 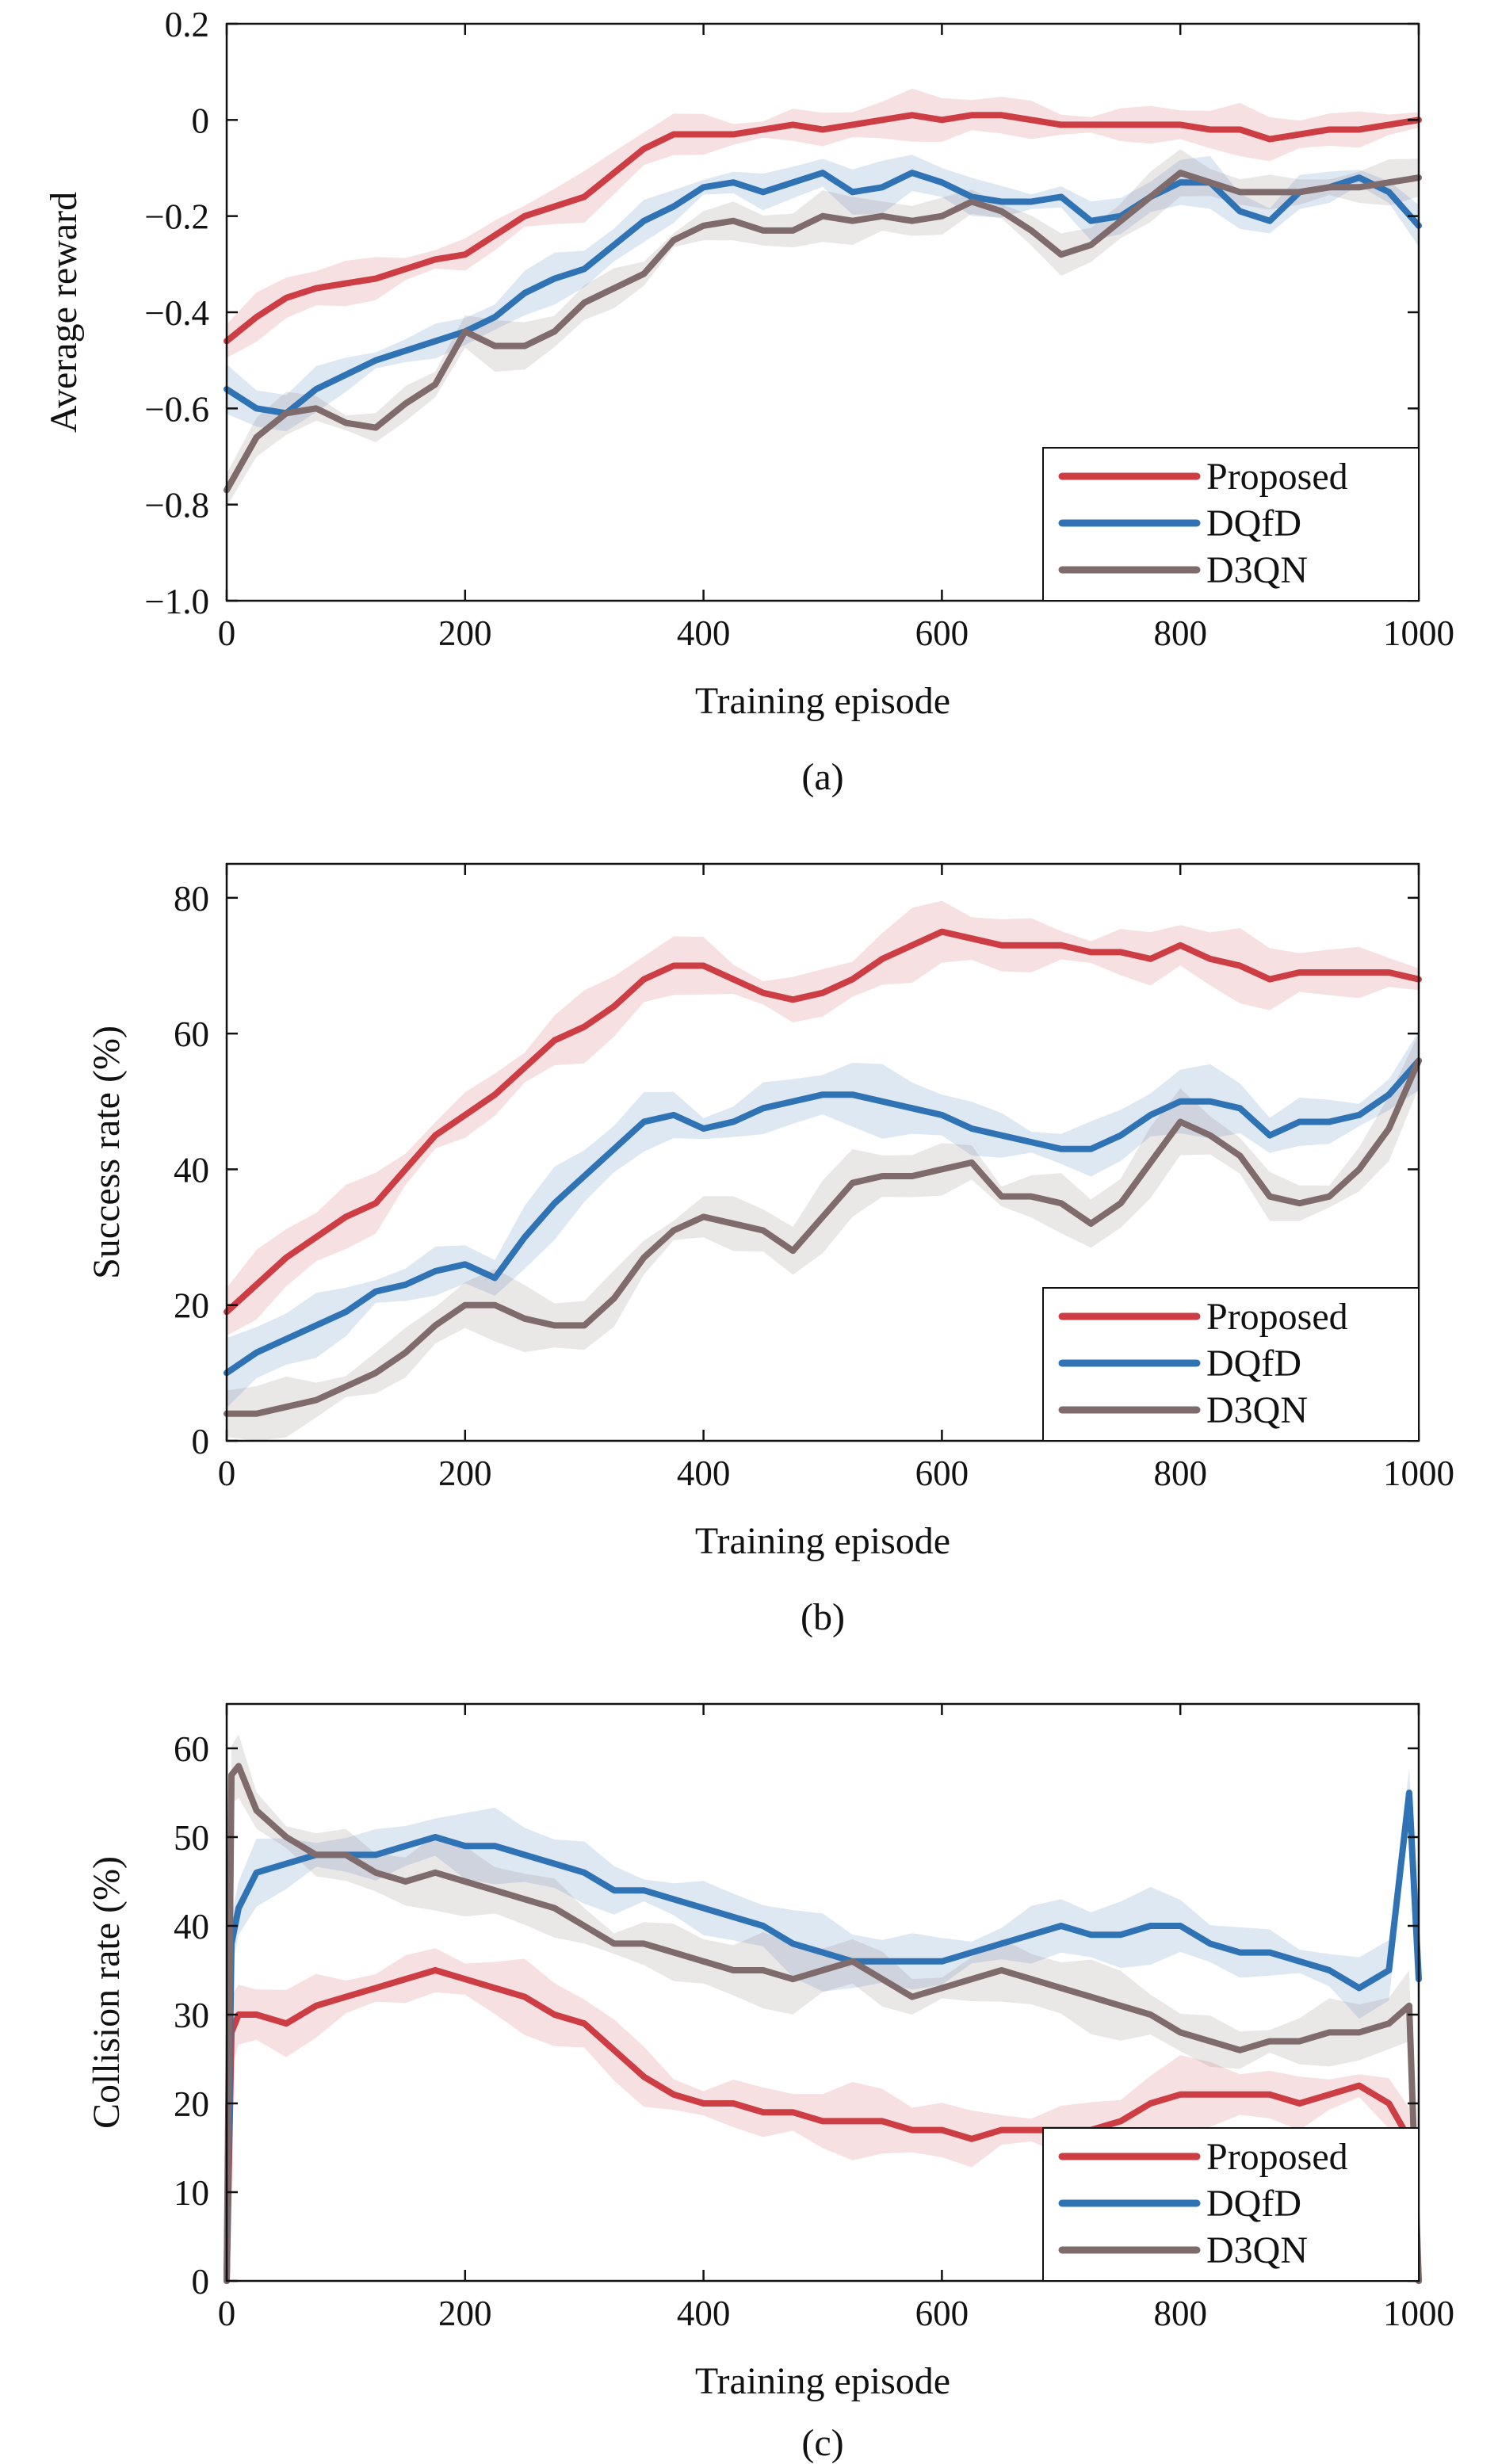 What do you see at coordinates (823, 1217) in the screenshot?
I see `panel-b-line-dqfd` at bounding box center [823, 1217].